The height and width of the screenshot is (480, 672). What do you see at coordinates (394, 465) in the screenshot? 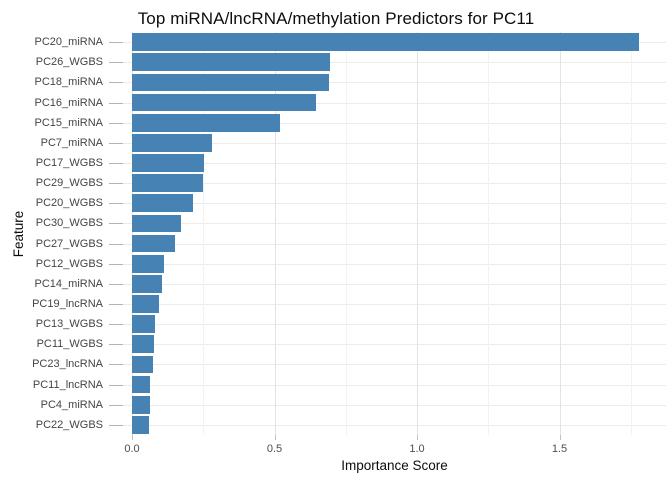
I see `x-axis-title: Importance Score` at bounding box center [394, 465].